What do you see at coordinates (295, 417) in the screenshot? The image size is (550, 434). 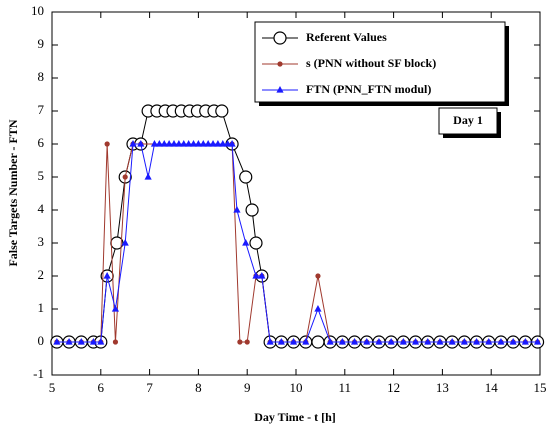 I see `x-axis-label: Day Time - t [h]` at bounding box center [295, 417].